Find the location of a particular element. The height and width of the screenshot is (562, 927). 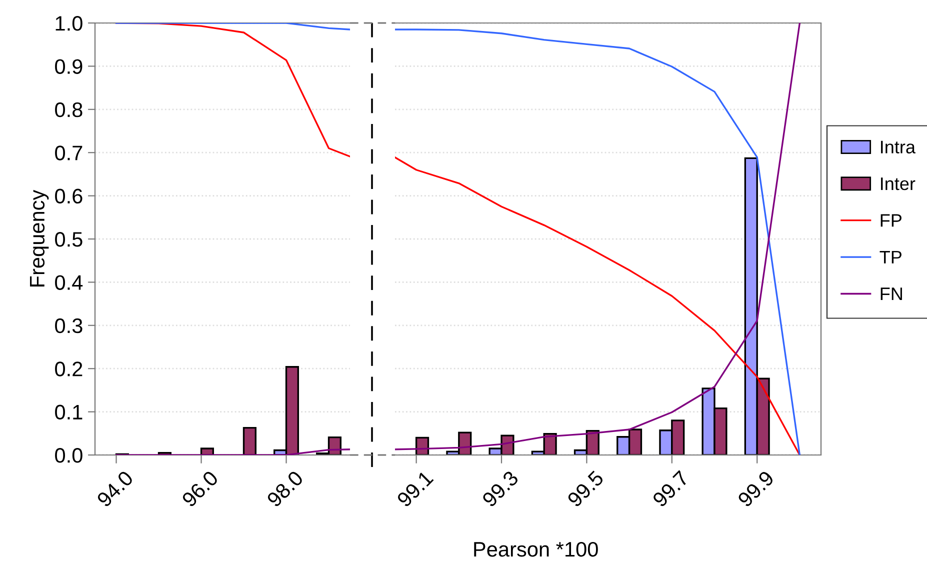

y-tick-label: 0.6 is located at coordinates (68, 196).